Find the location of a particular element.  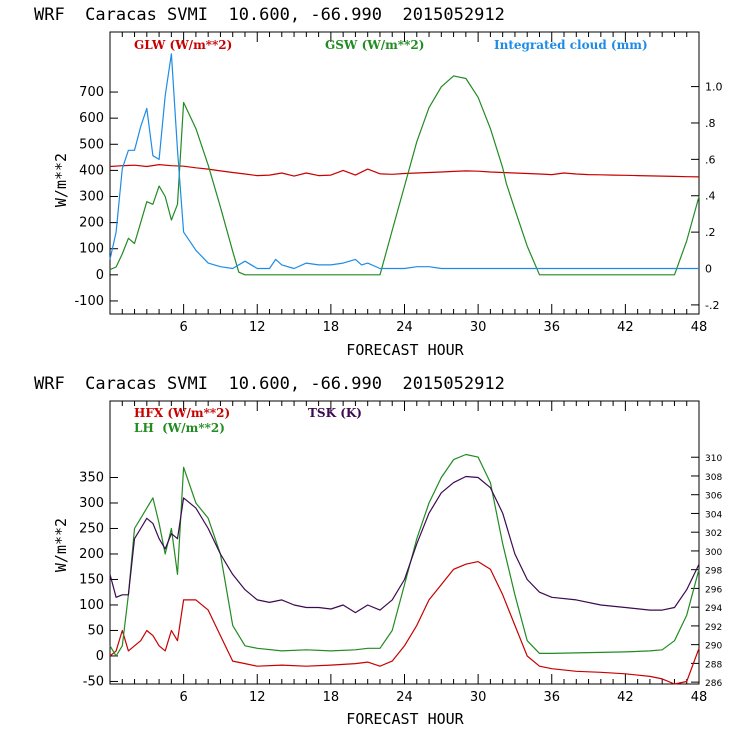

top-xtick-label: 18 is located at coordinates (331, 327).